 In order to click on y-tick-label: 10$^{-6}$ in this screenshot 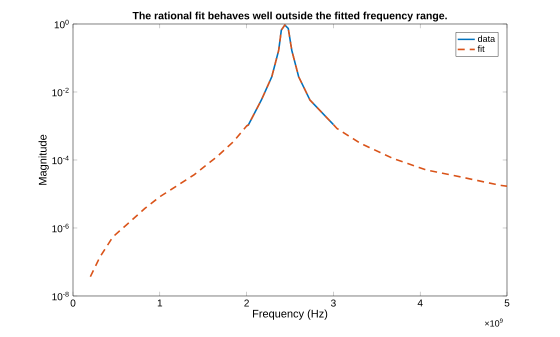, I will do `click(60, 228)`.